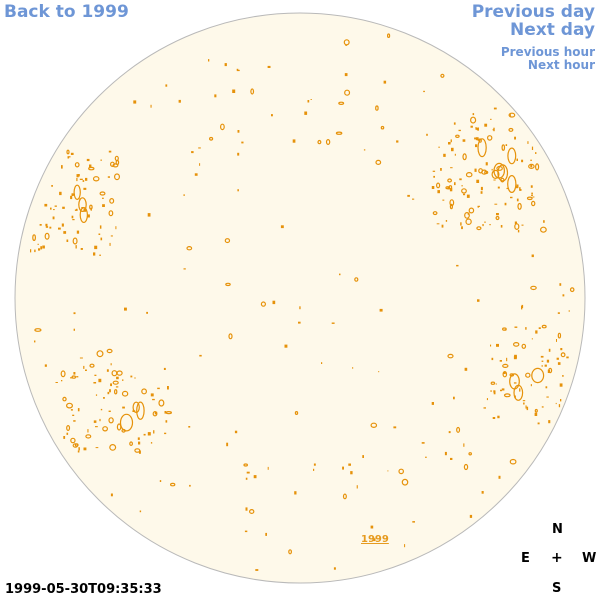 Image resolution: width=600 pixels, height=600 pixels. I want to click on year-marker-link: 1999, so click(375, 539).